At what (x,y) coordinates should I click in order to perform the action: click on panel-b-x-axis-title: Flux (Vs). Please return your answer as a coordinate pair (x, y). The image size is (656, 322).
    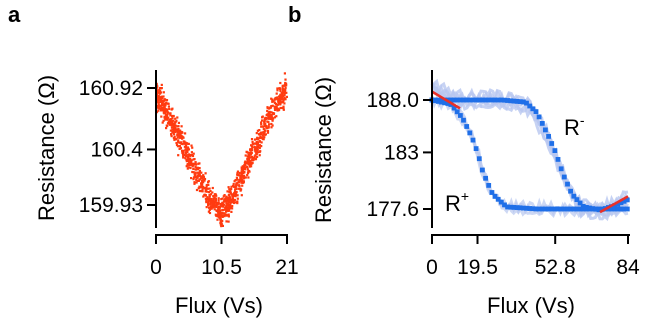
    Looking at the image, I should click on (531, 305).